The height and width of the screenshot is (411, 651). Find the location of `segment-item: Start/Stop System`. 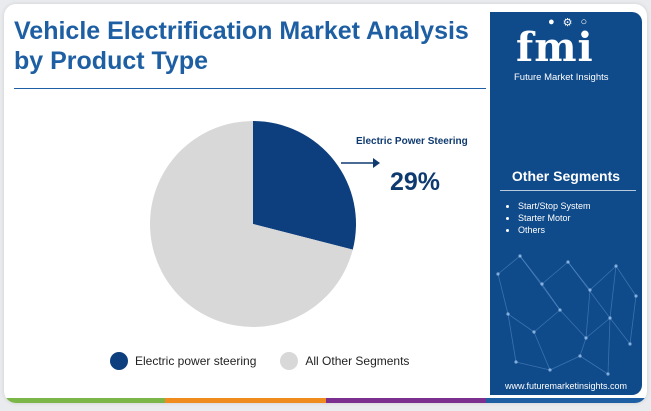

segment-item: Start/Stop System is located at coordinates (554, 206).